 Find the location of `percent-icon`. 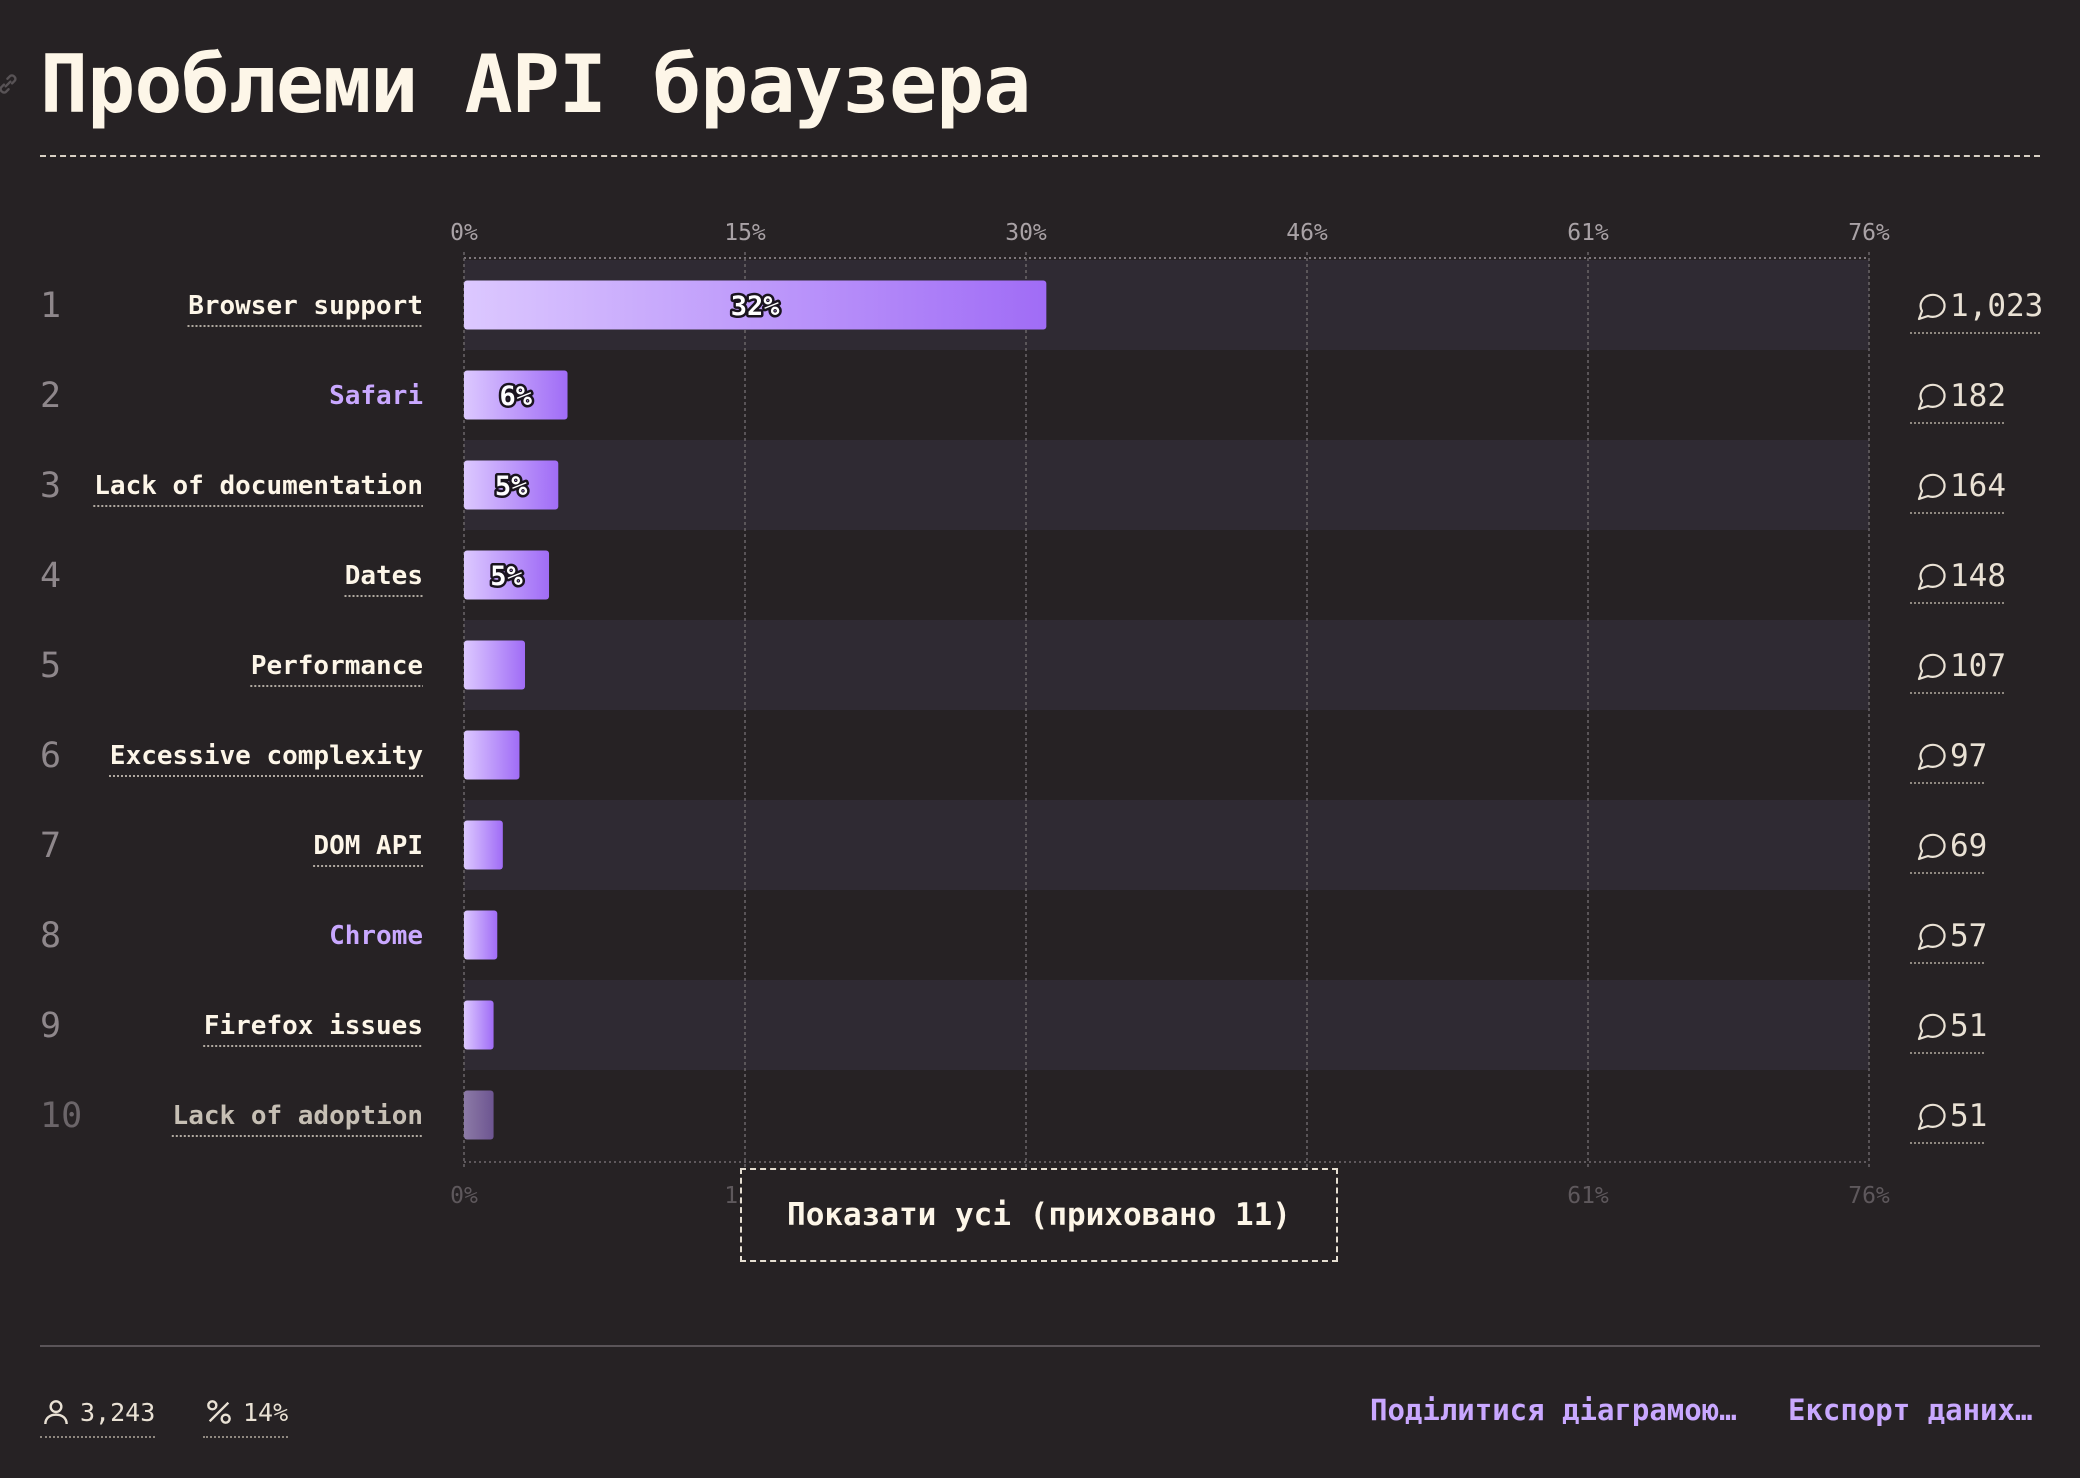

percent-icon is located at coordinates (219, 1412).